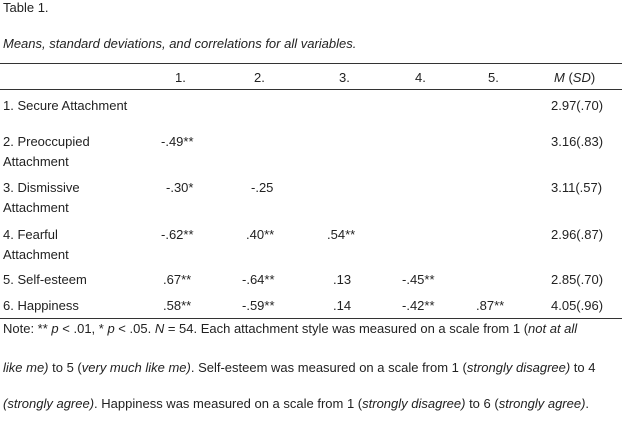 Image resolution: width=637 pixels, height=424 pixels. Describe the element at coordinates (41, 197) in the screenshot. I see `row-label: 3. Dismissive Attachment` at that location.